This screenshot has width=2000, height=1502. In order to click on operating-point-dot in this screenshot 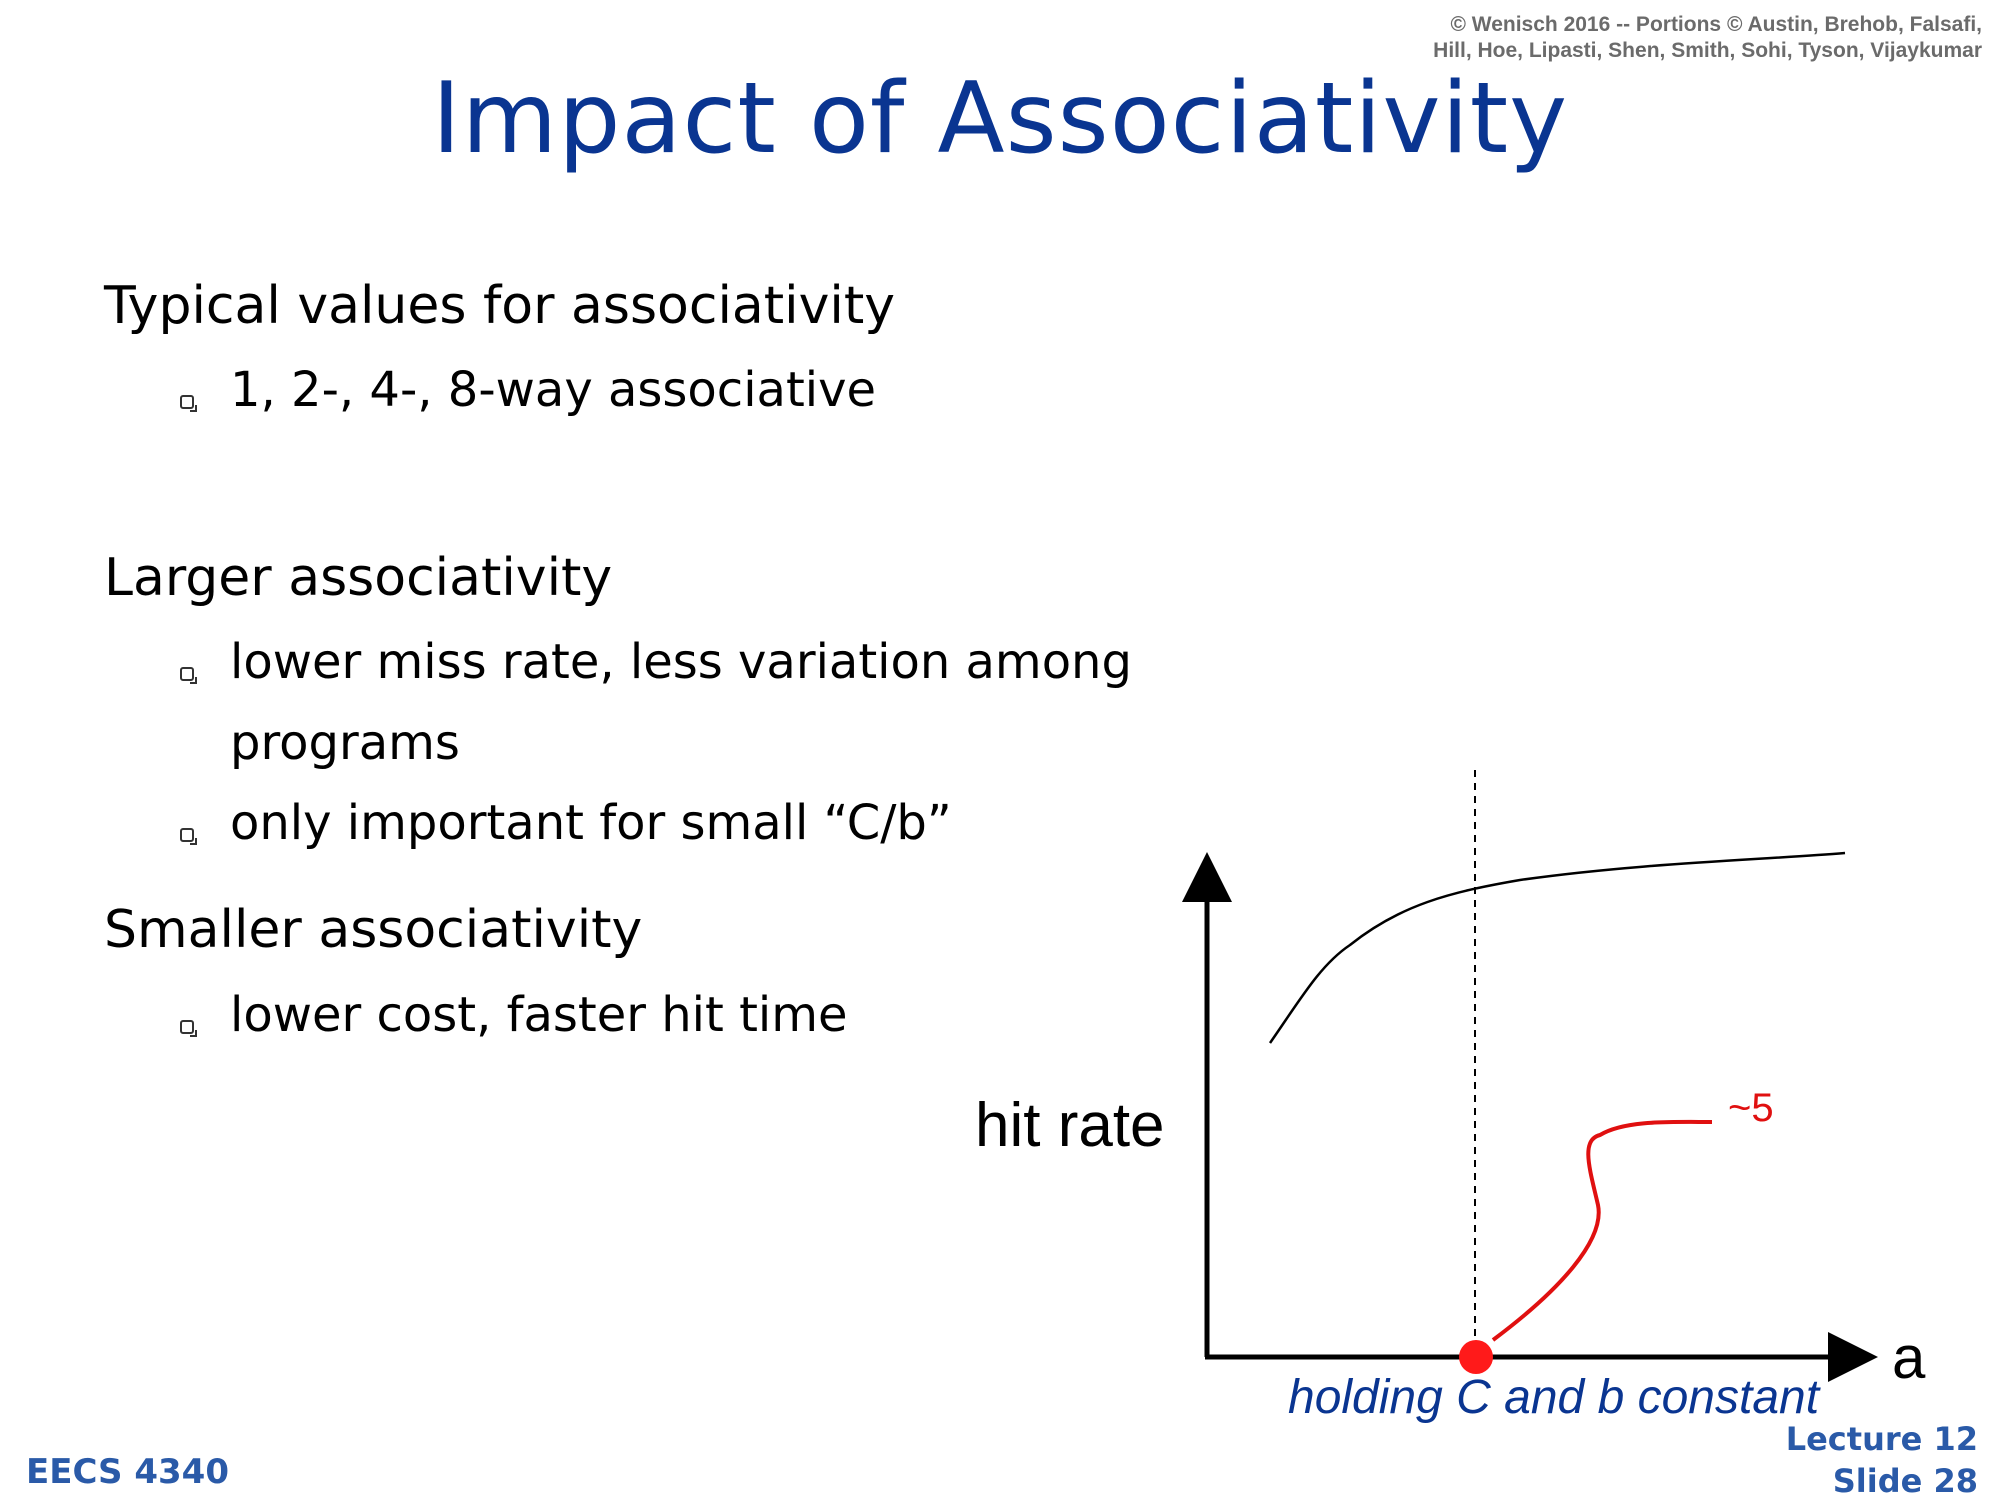, I will do `click(1476, 1357)`.